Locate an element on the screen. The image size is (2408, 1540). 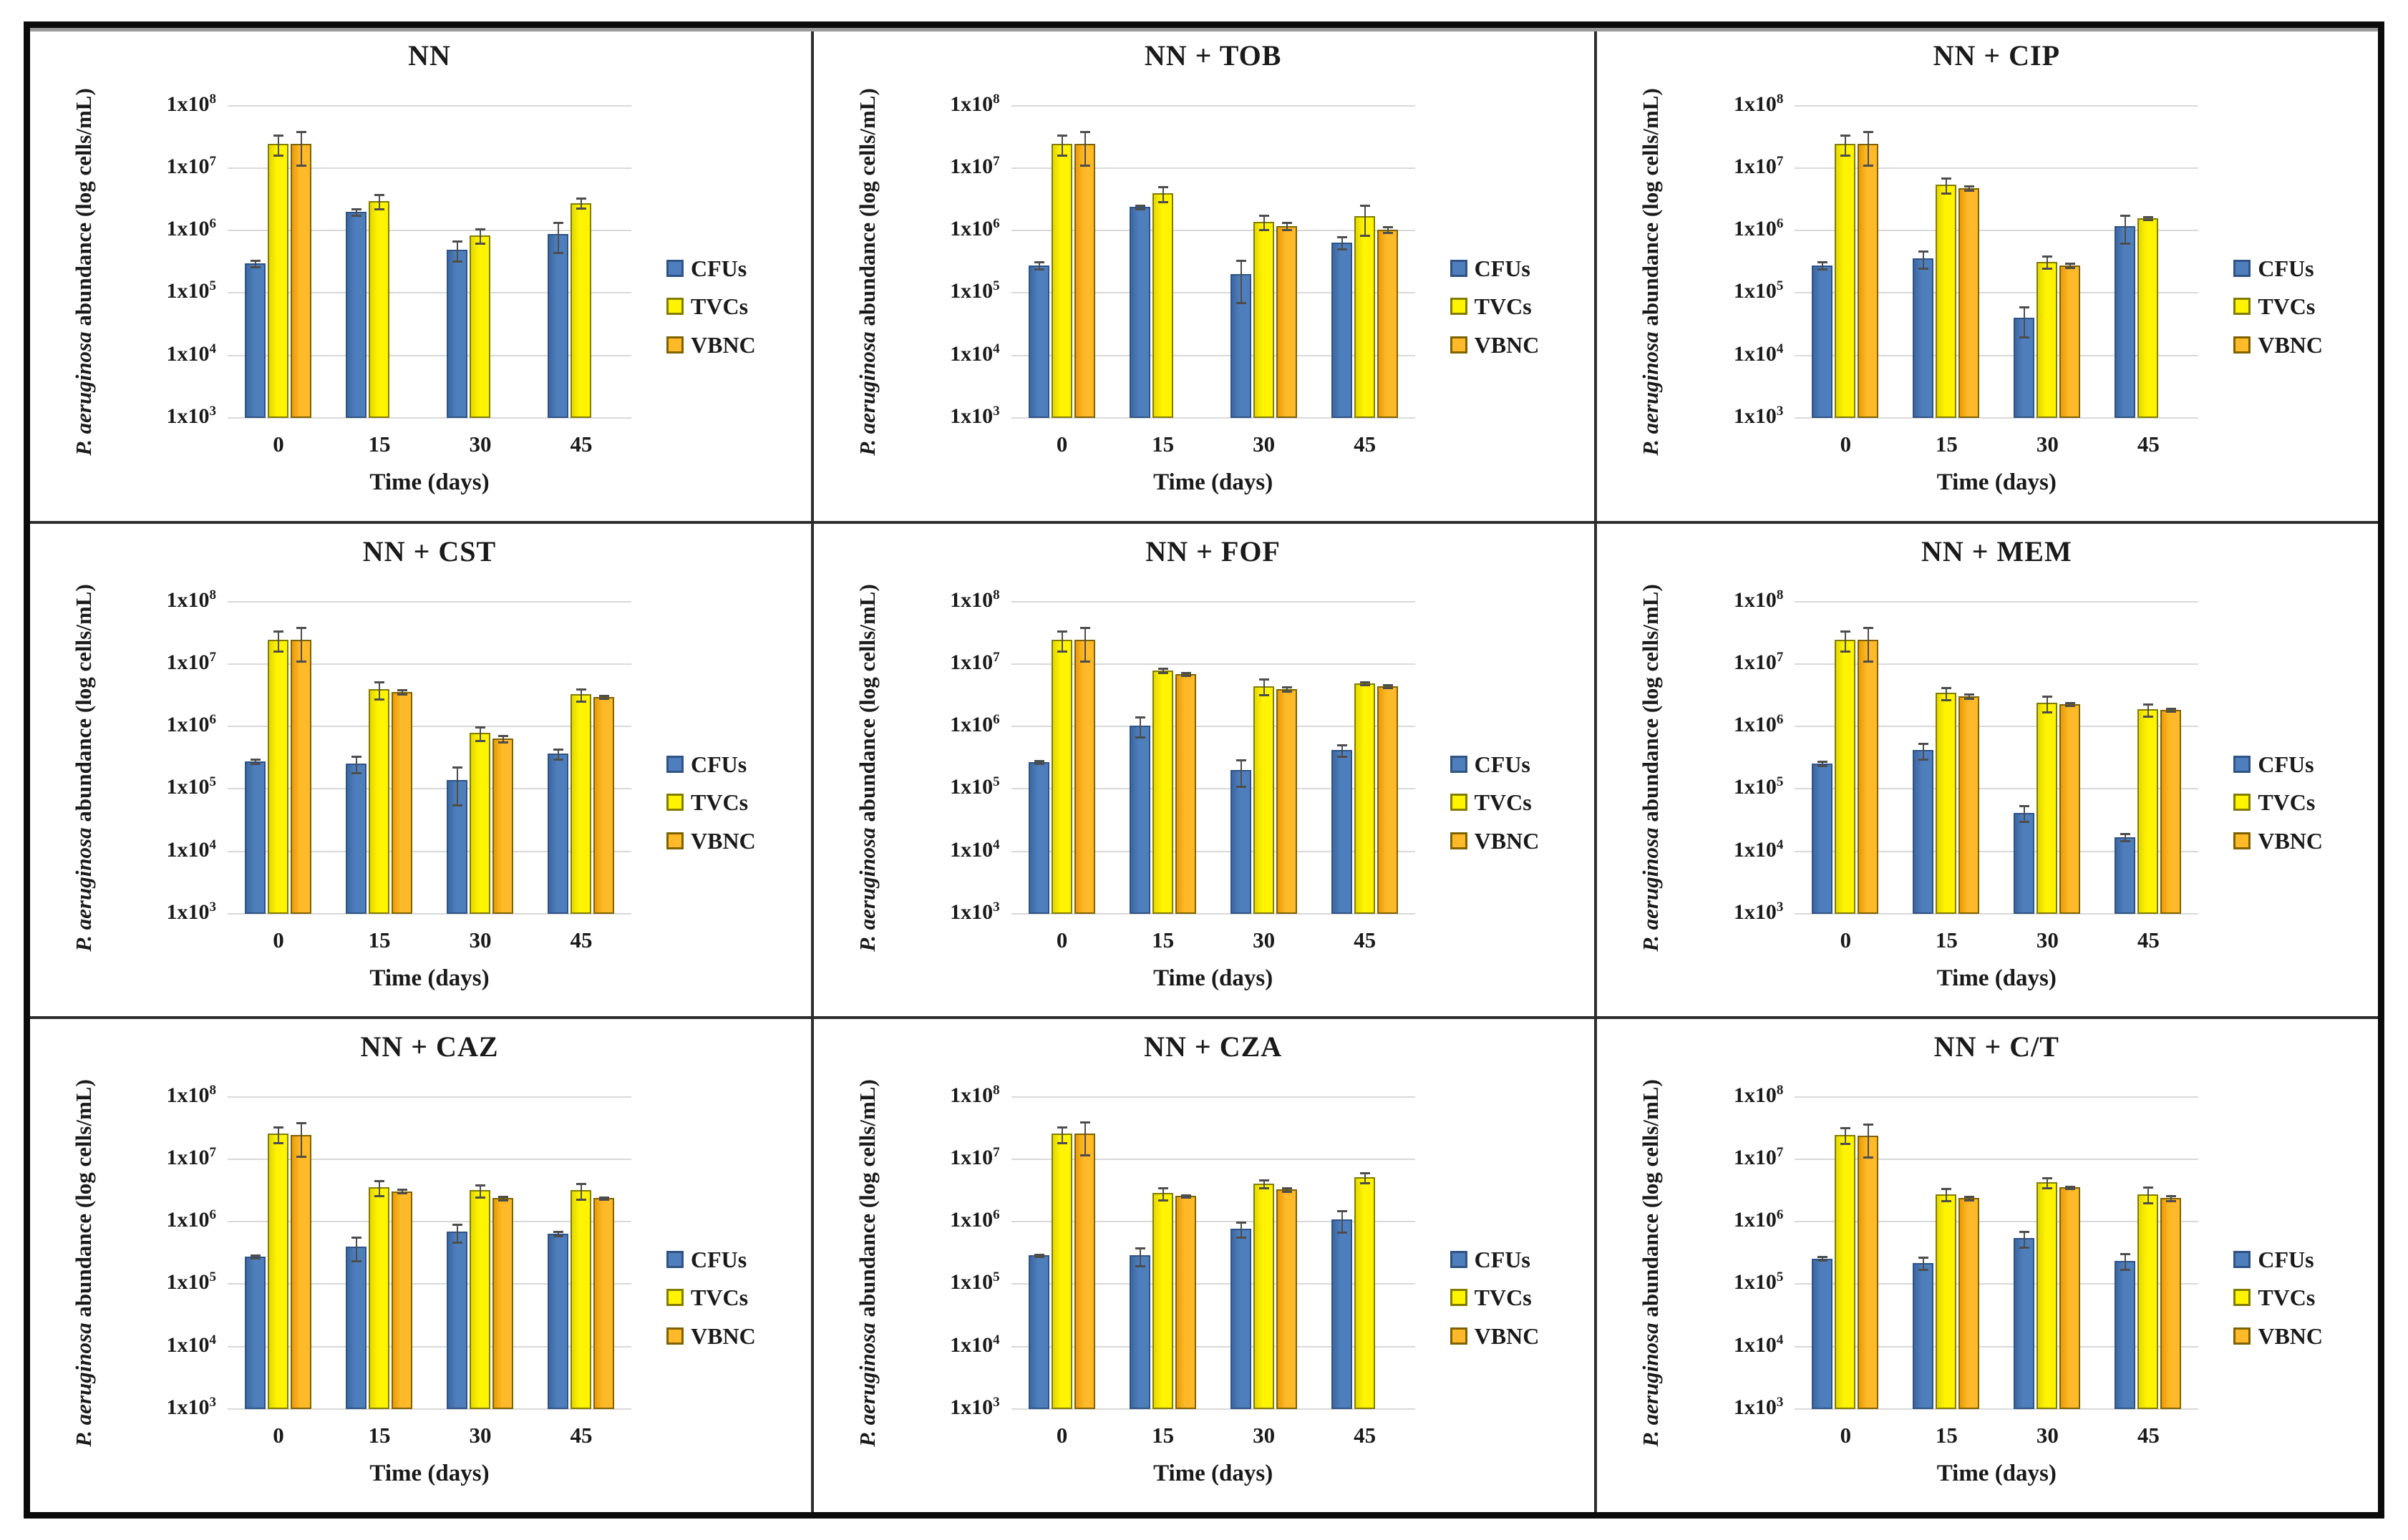
bar-tvcs-day0 is located at coordinates (1062, 281).